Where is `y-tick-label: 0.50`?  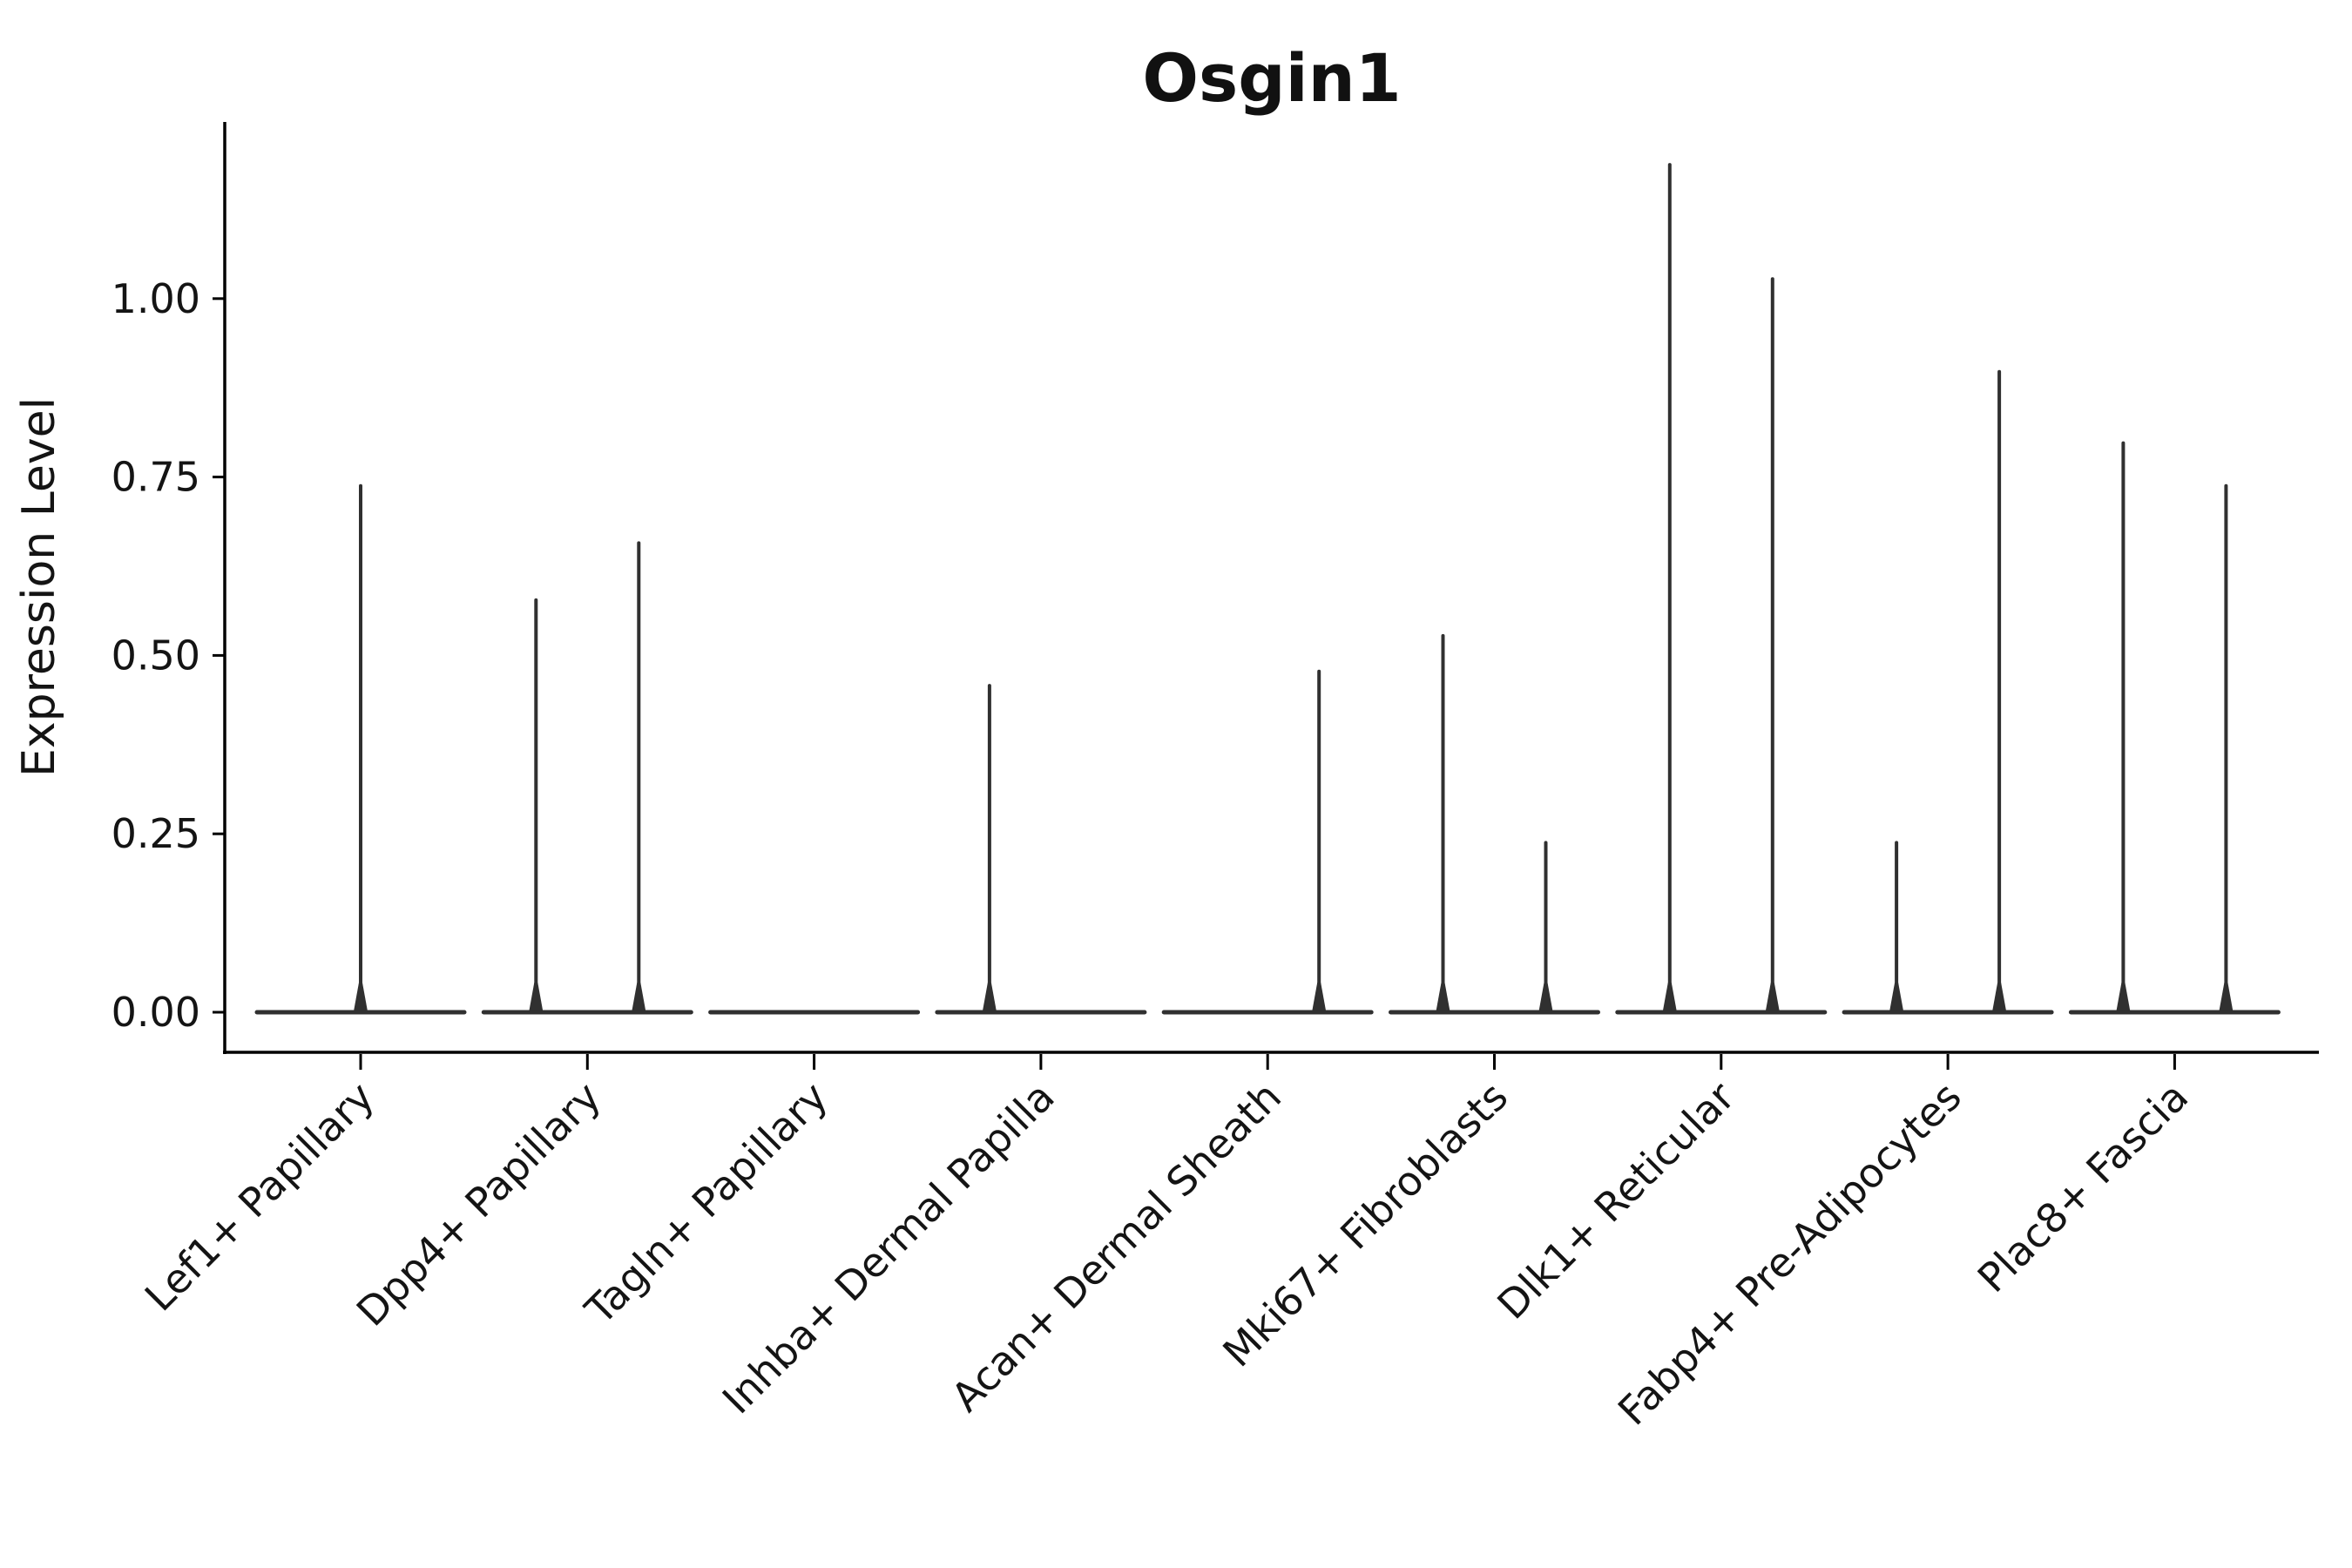 y-tick-label: 0.50 is located at coordinates (156, 655).